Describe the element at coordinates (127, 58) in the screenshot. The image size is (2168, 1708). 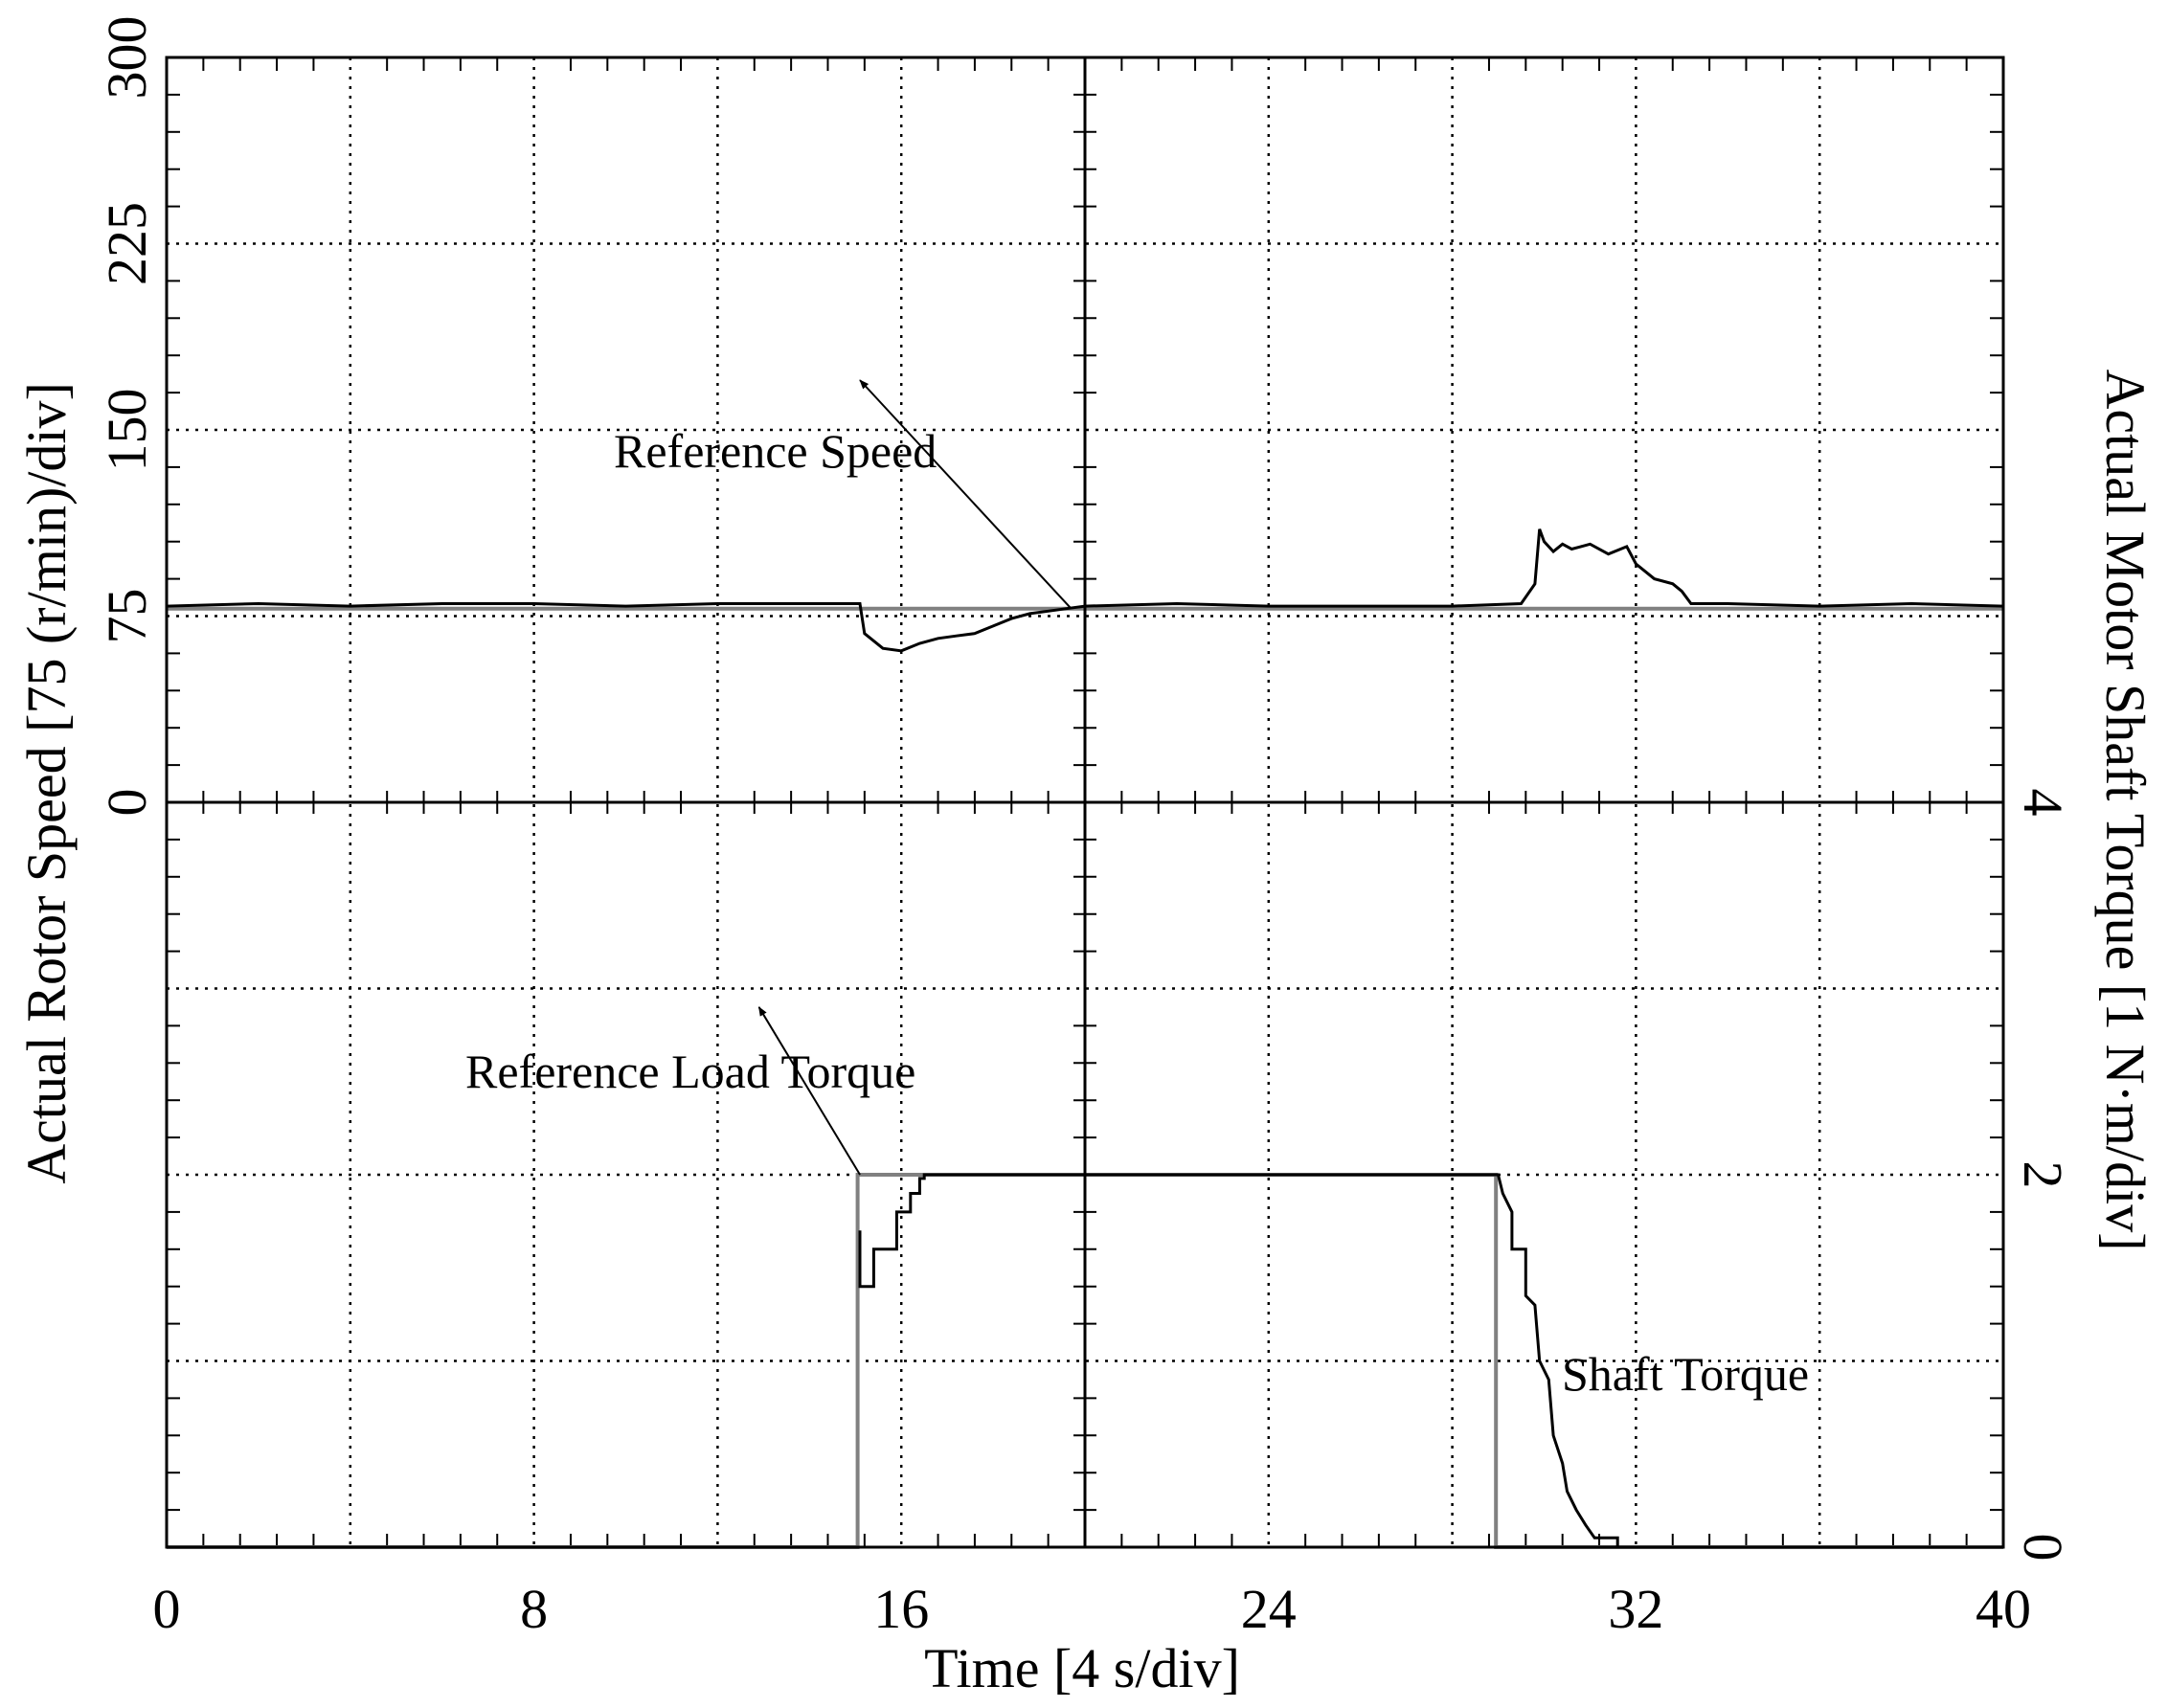
I see `y-tick-label-left: 300` at that location.